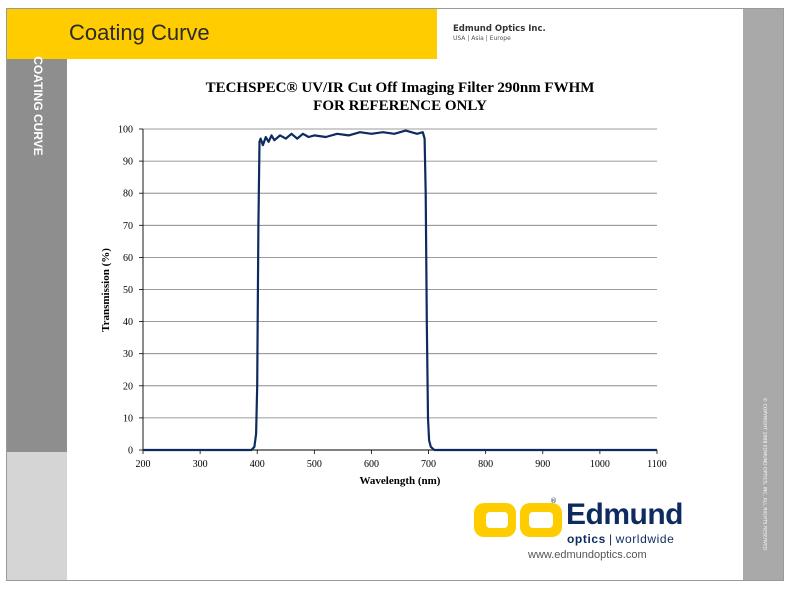 The height and width of the screenshot is (595, 800). Describe the element at coordinates (600, 464) in the screenshot. I see `x-tick-label: 1000` at that location.